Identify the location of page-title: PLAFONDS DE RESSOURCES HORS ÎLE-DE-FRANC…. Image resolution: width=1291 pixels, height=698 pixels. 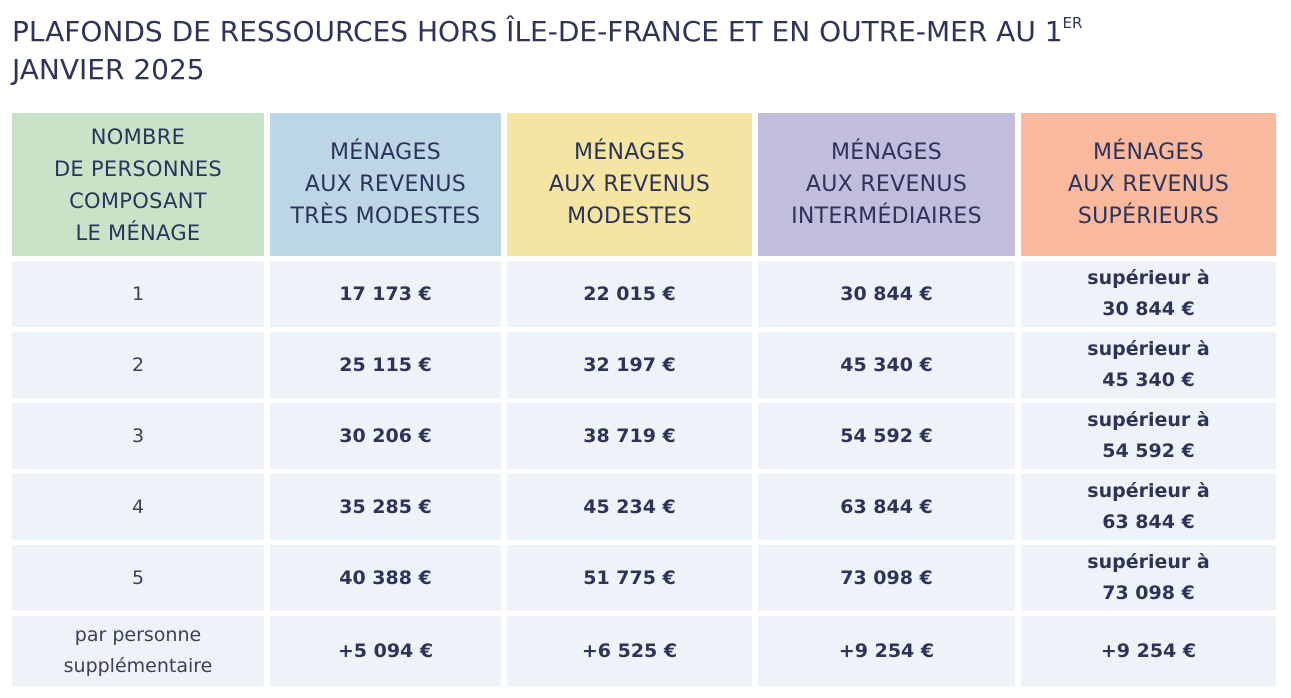
(647, 46).